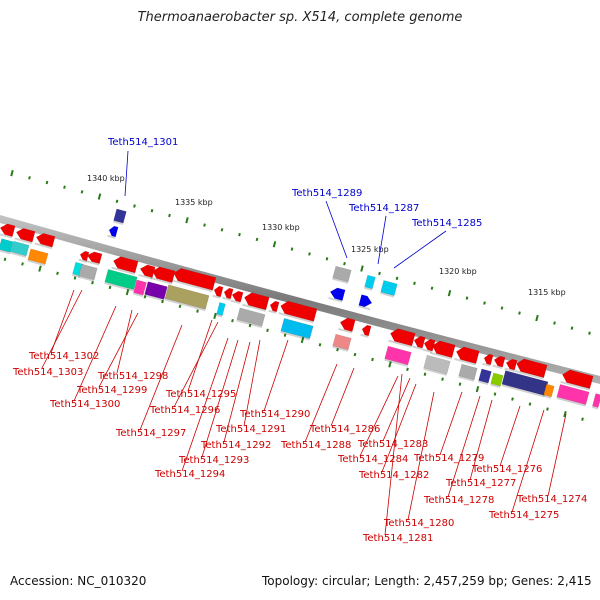  Describe the element at coordinates (274, 414) in the screenshot. I see `gene-label-bottom: Teth514_1290` at that location.